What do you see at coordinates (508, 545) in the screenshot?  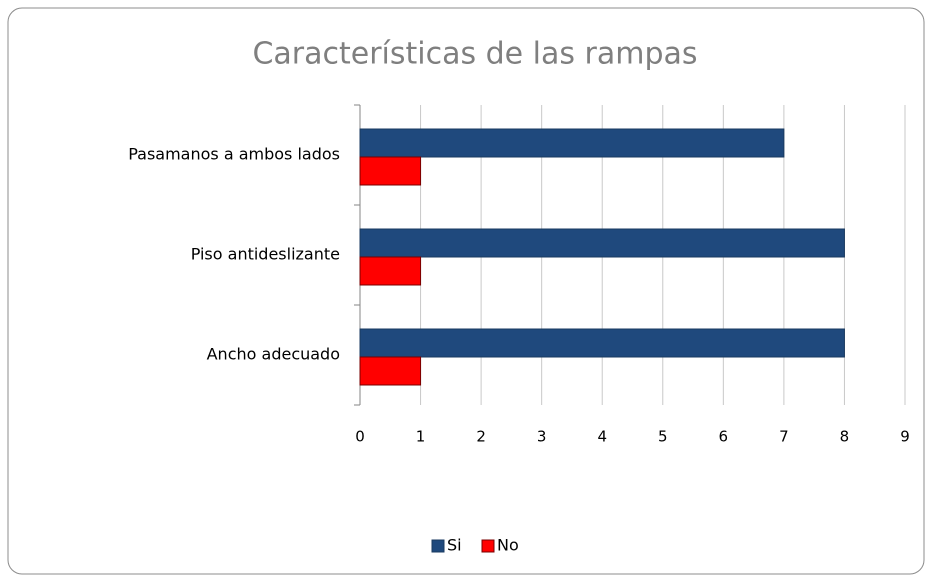 I see `legend-label: No` at bounding box center [508, 545].